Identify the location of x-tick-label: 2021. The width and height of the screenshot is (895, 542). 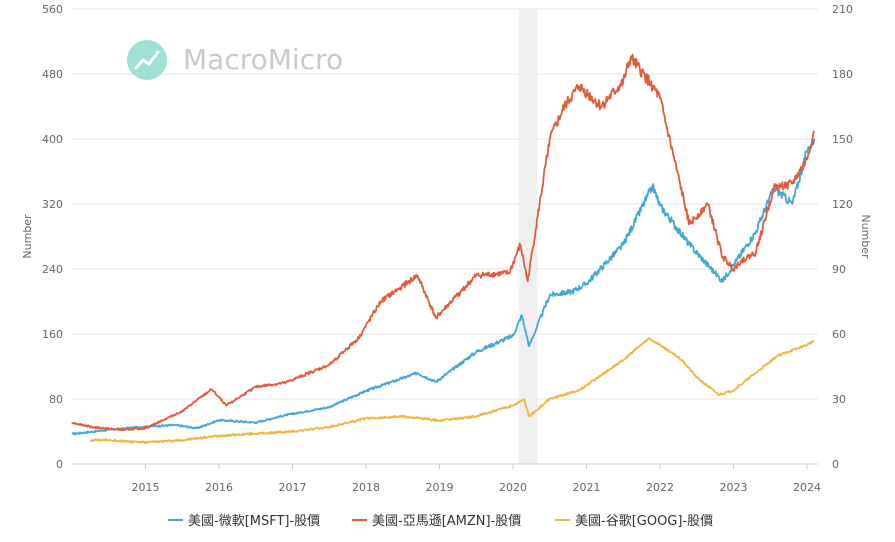
(586, 487).